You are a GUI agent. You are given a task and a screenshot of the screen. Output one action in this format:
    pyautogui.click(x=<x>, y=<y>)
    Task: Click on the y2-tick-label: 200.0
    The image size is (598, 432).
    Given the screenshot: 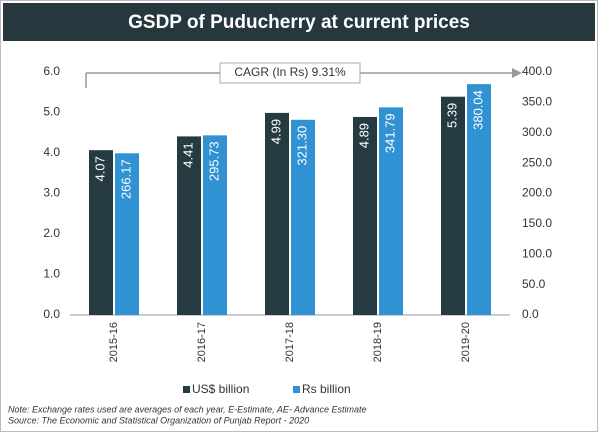 What is the action you would take?
    pyautogui.click(x=537, y=193)
    